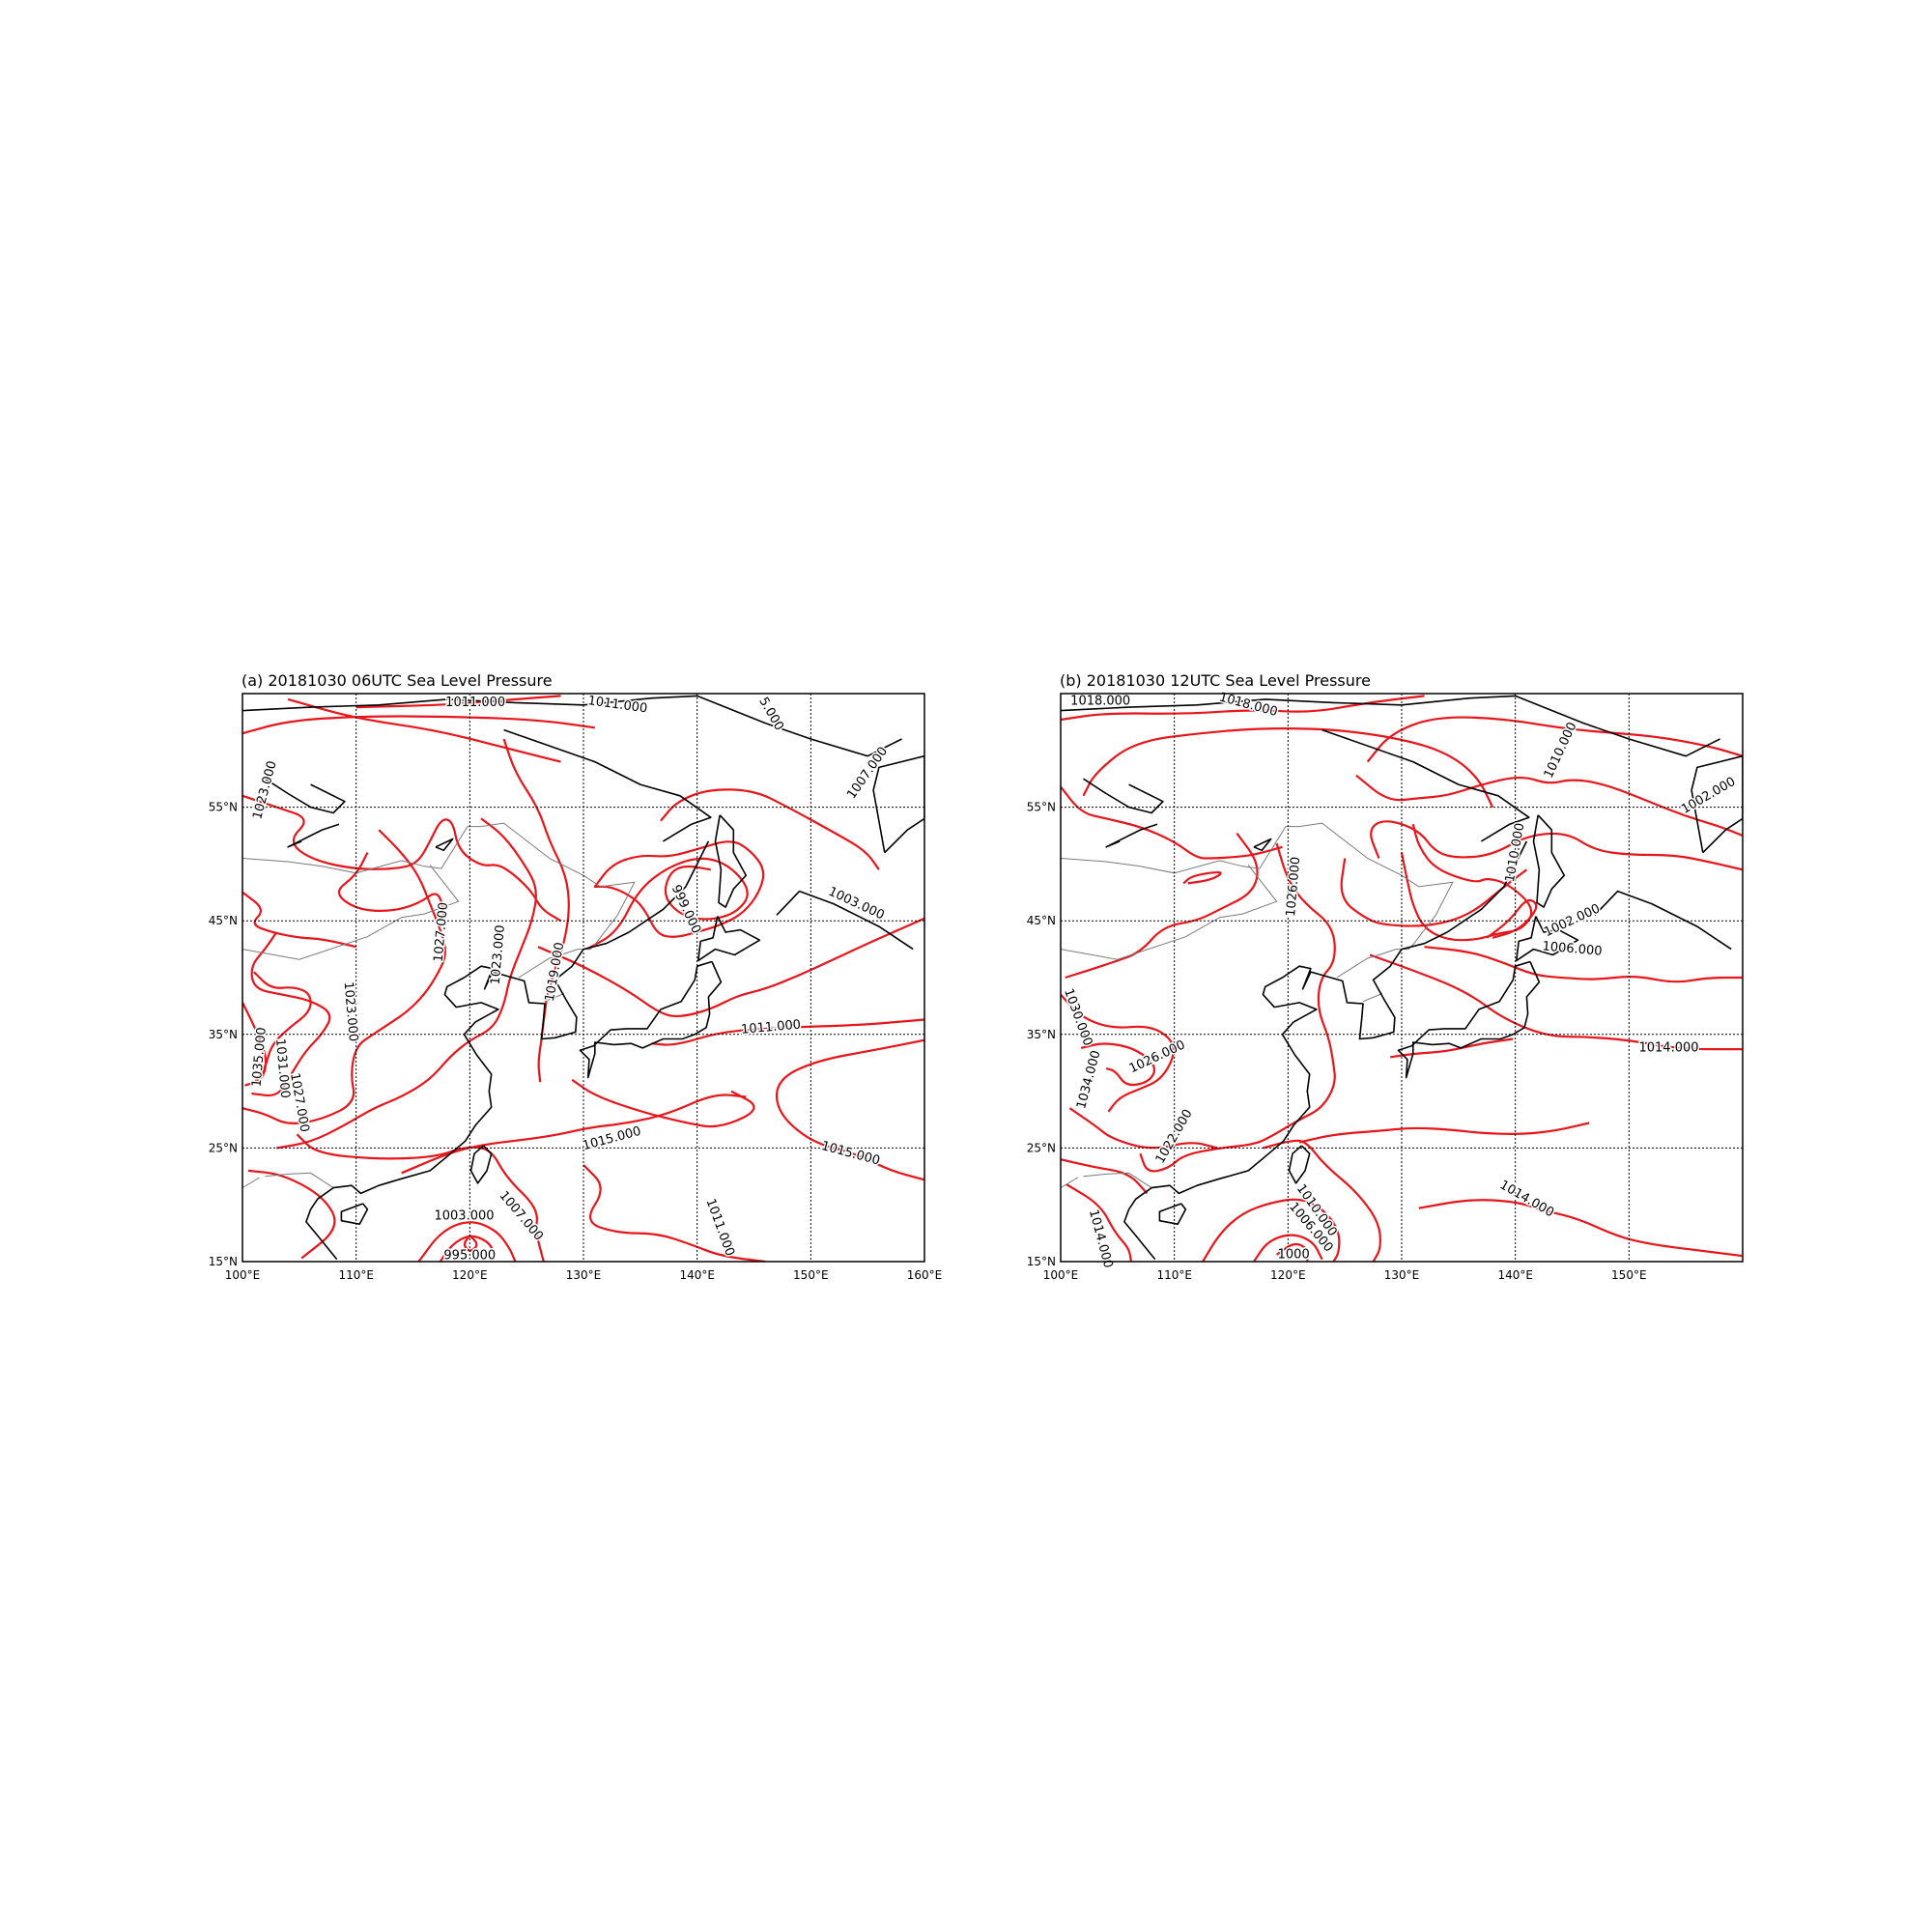  I want to click on isobar-label: 1006.000, so click(1572, 948).